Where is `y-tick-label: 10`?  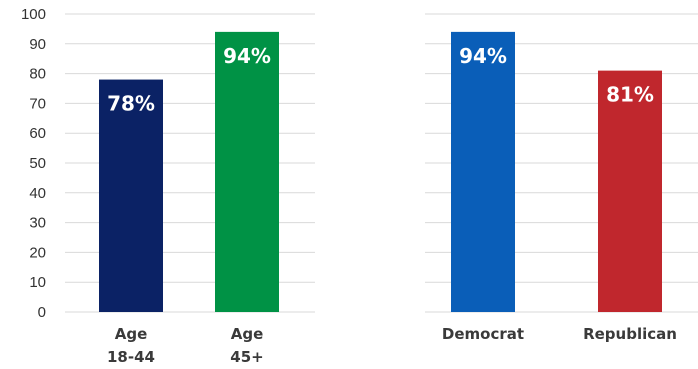
y-tick-label: 10 is located at coordinates (37, 282).